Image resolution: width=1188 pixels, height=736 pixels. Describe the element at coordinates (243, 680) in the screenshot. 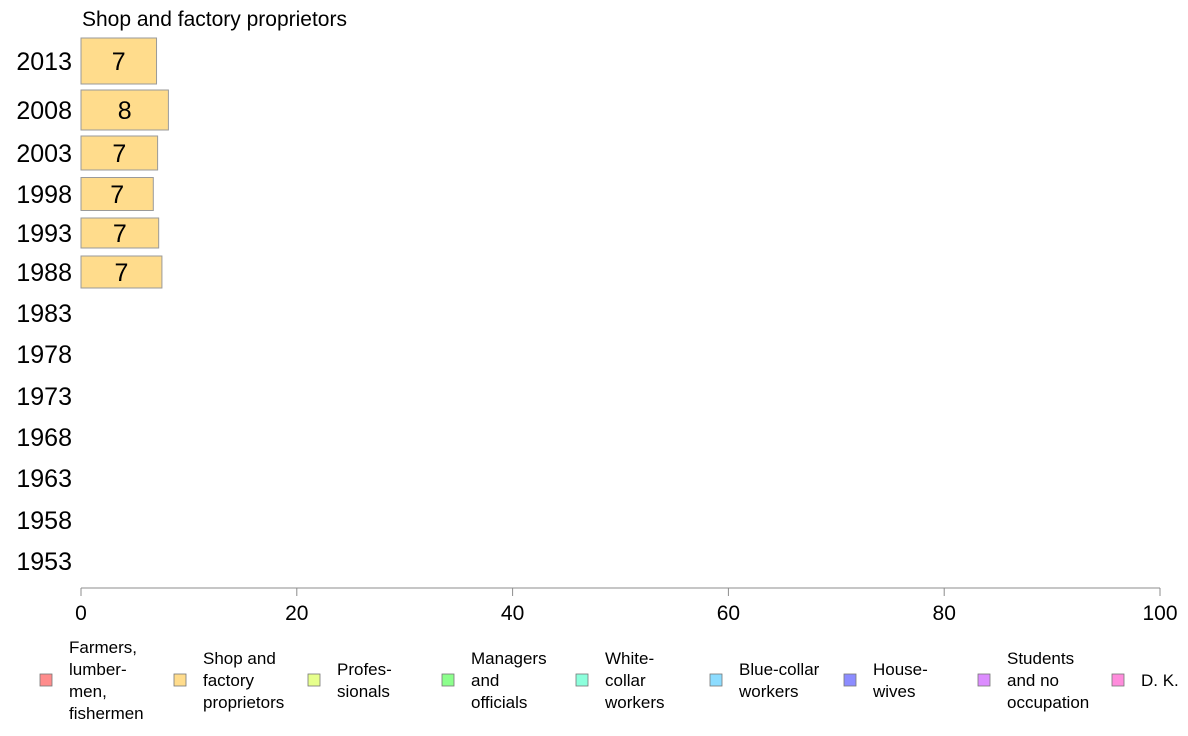

I see `legend-label: Shop and factory proprietors` at that location.